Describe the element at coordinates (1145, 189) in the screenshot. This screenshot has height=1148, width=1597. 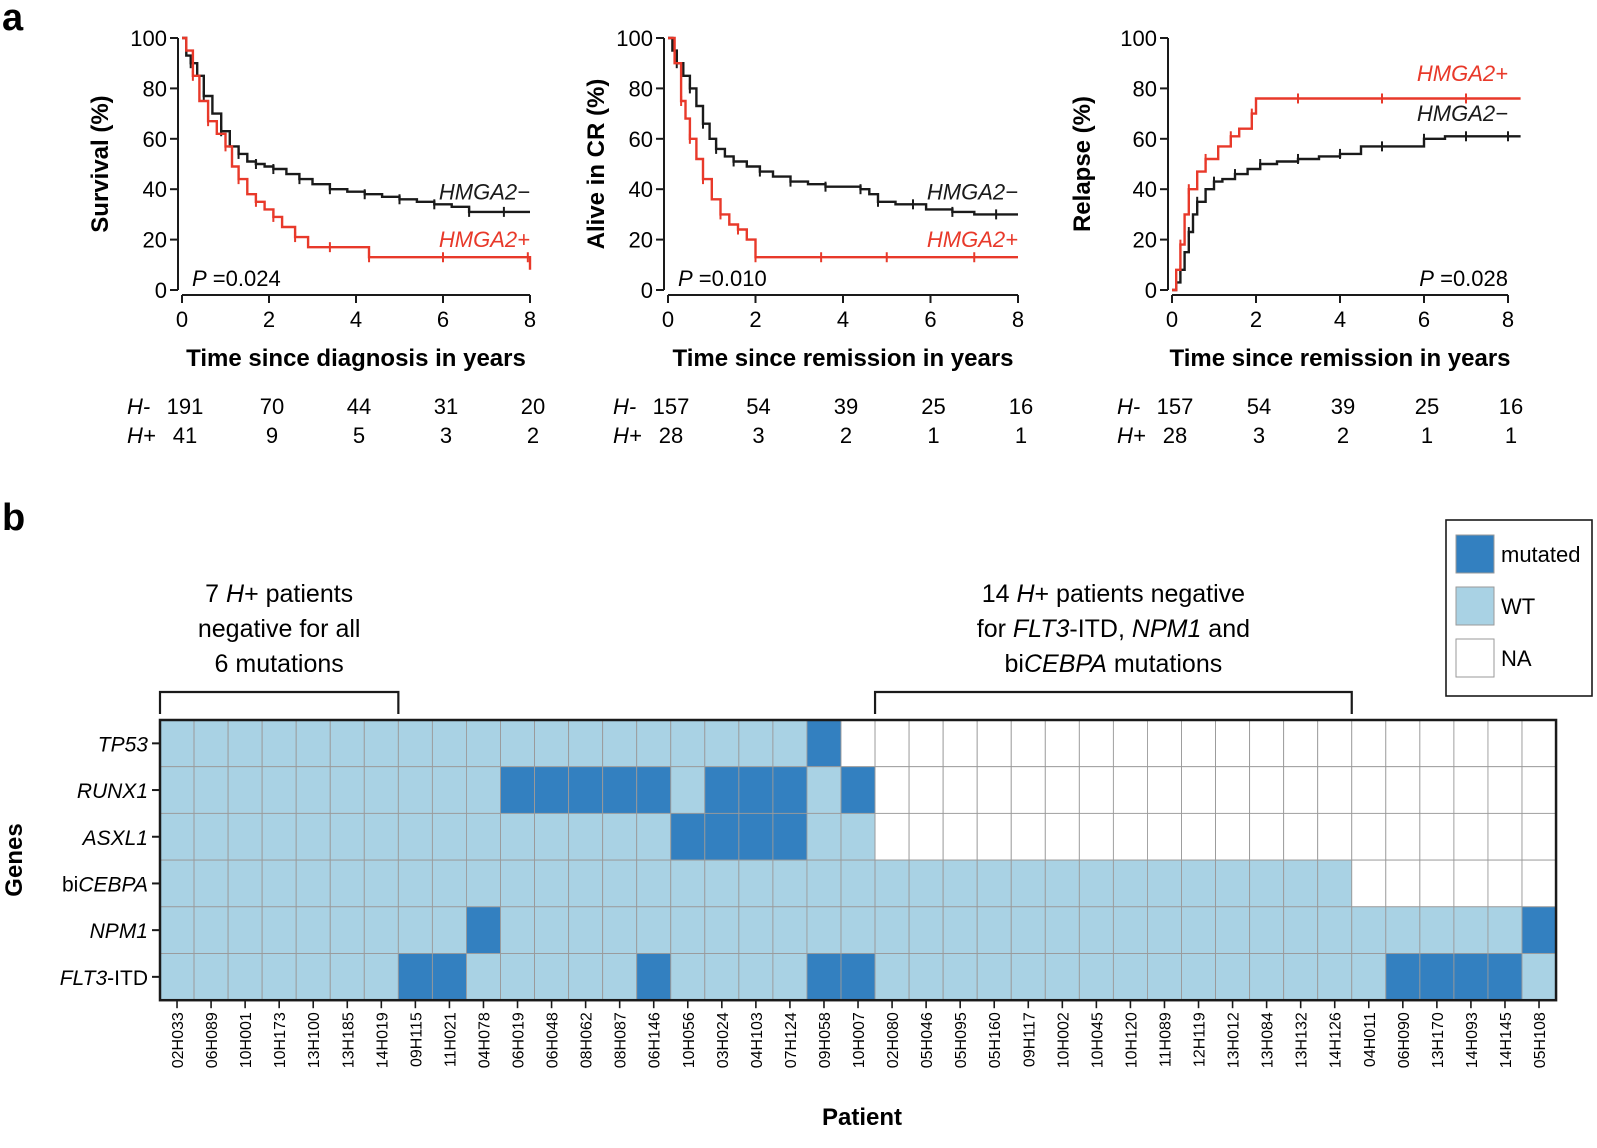
I see `y-tick-label: 40` at that location.